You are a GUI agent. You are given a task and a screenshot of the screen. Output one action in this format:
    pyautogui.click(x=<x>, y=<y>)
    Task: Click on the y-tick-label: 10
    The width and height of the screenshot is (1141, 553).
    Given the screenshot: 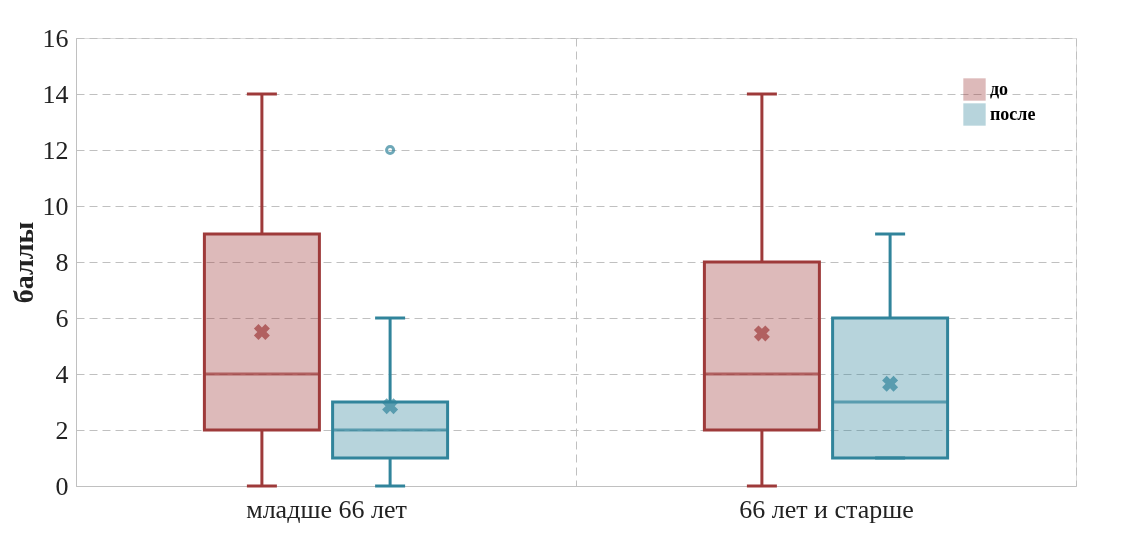 What is the action you would take?
    pyautogui.click(x=55, y=206)
    